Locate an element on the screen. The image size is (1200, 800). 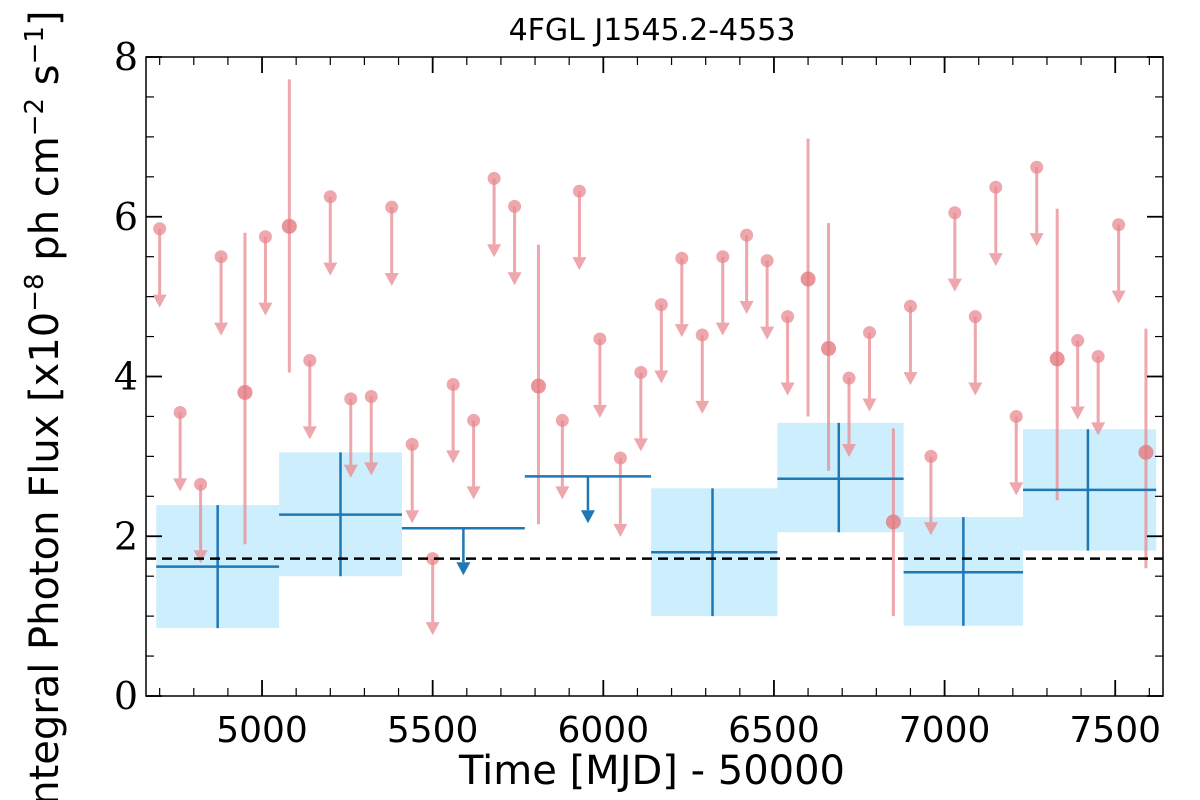
x-tick-label-4: 7000 is located at coordinates (945, 730).